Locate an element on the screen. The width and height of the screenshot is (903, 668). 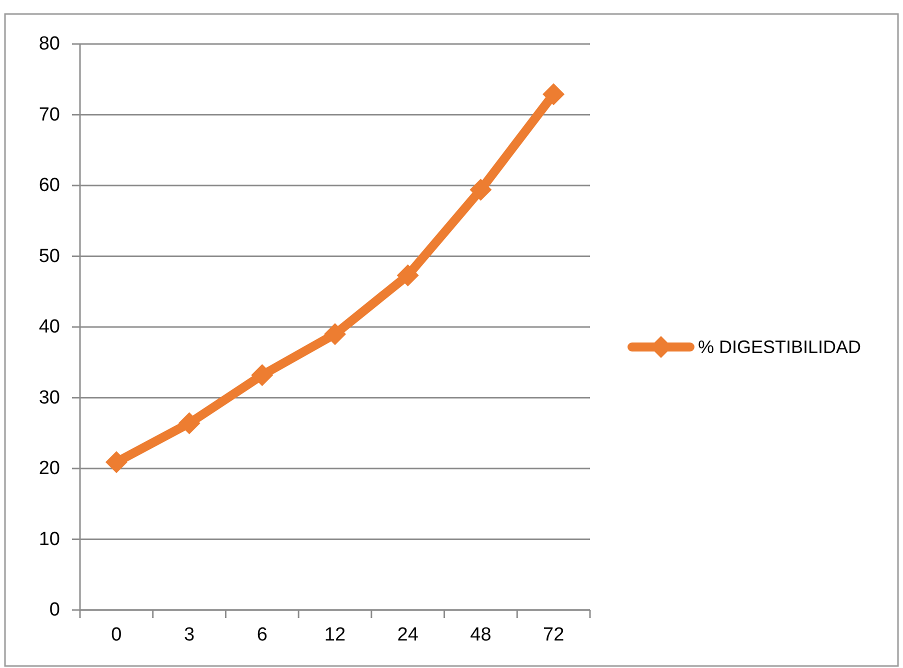
x-tick-label: 12 is located at coordinates (335, 635).